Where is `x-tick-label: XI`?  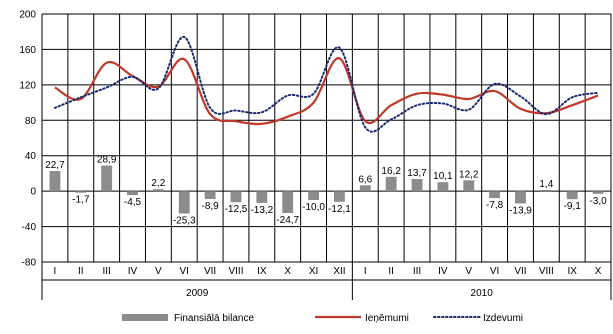 x-tick-label: XI is located at coordinates (313, 271).